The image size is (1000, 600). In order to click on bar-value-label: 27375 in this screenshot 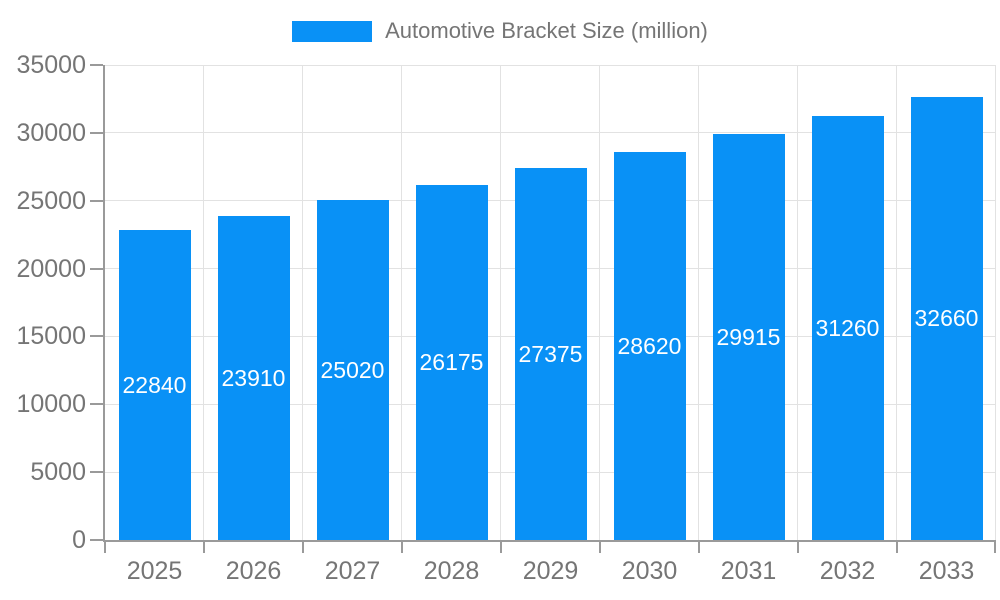, I will do `click(550, 354)`.